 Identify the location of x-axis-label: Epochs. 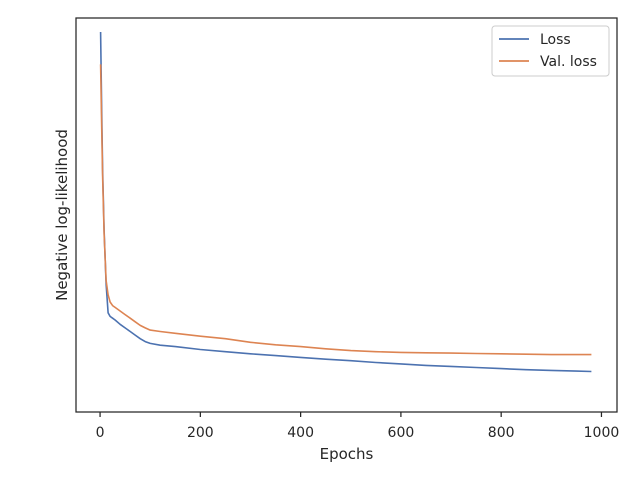
(347, 454).